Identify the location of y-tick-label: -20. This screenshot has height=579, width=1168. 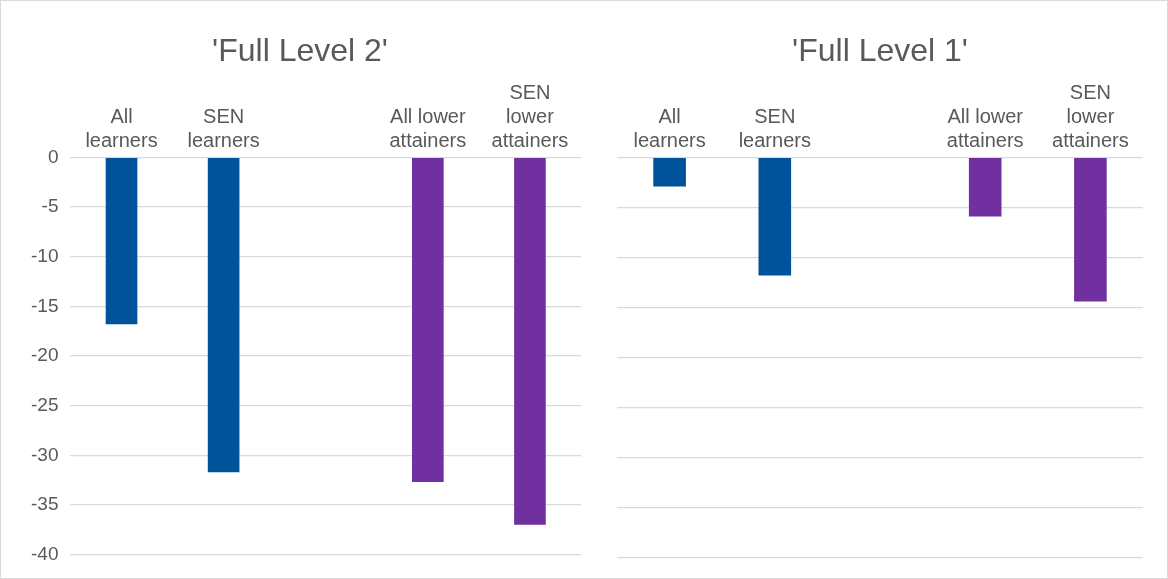
(44, 355).